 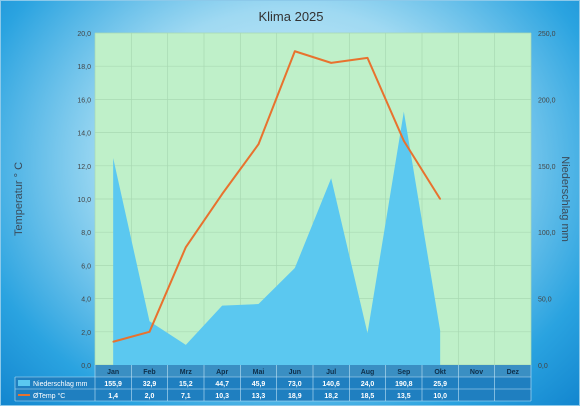 I want to click on x-tick-label: Sep, so click(x=403, y=372).